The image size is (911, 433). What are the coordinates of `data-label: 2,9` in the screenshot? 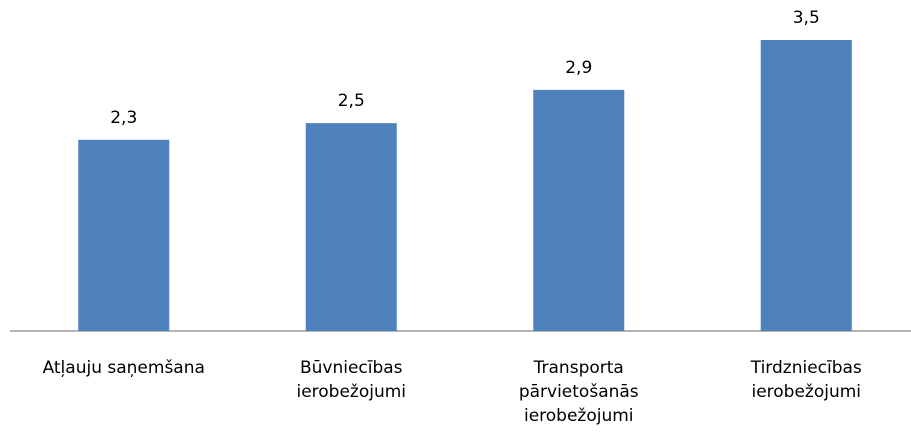 It's located at (578, 68).